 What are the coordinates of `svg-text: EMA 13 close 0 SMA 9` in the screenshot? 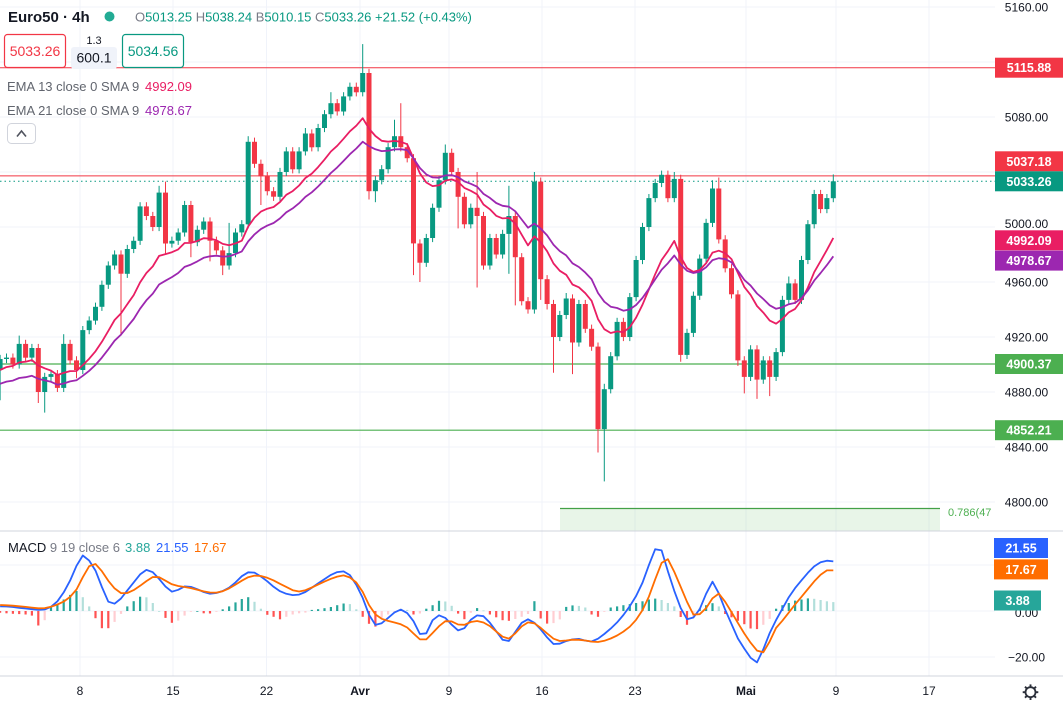 It's located at (73, 86).